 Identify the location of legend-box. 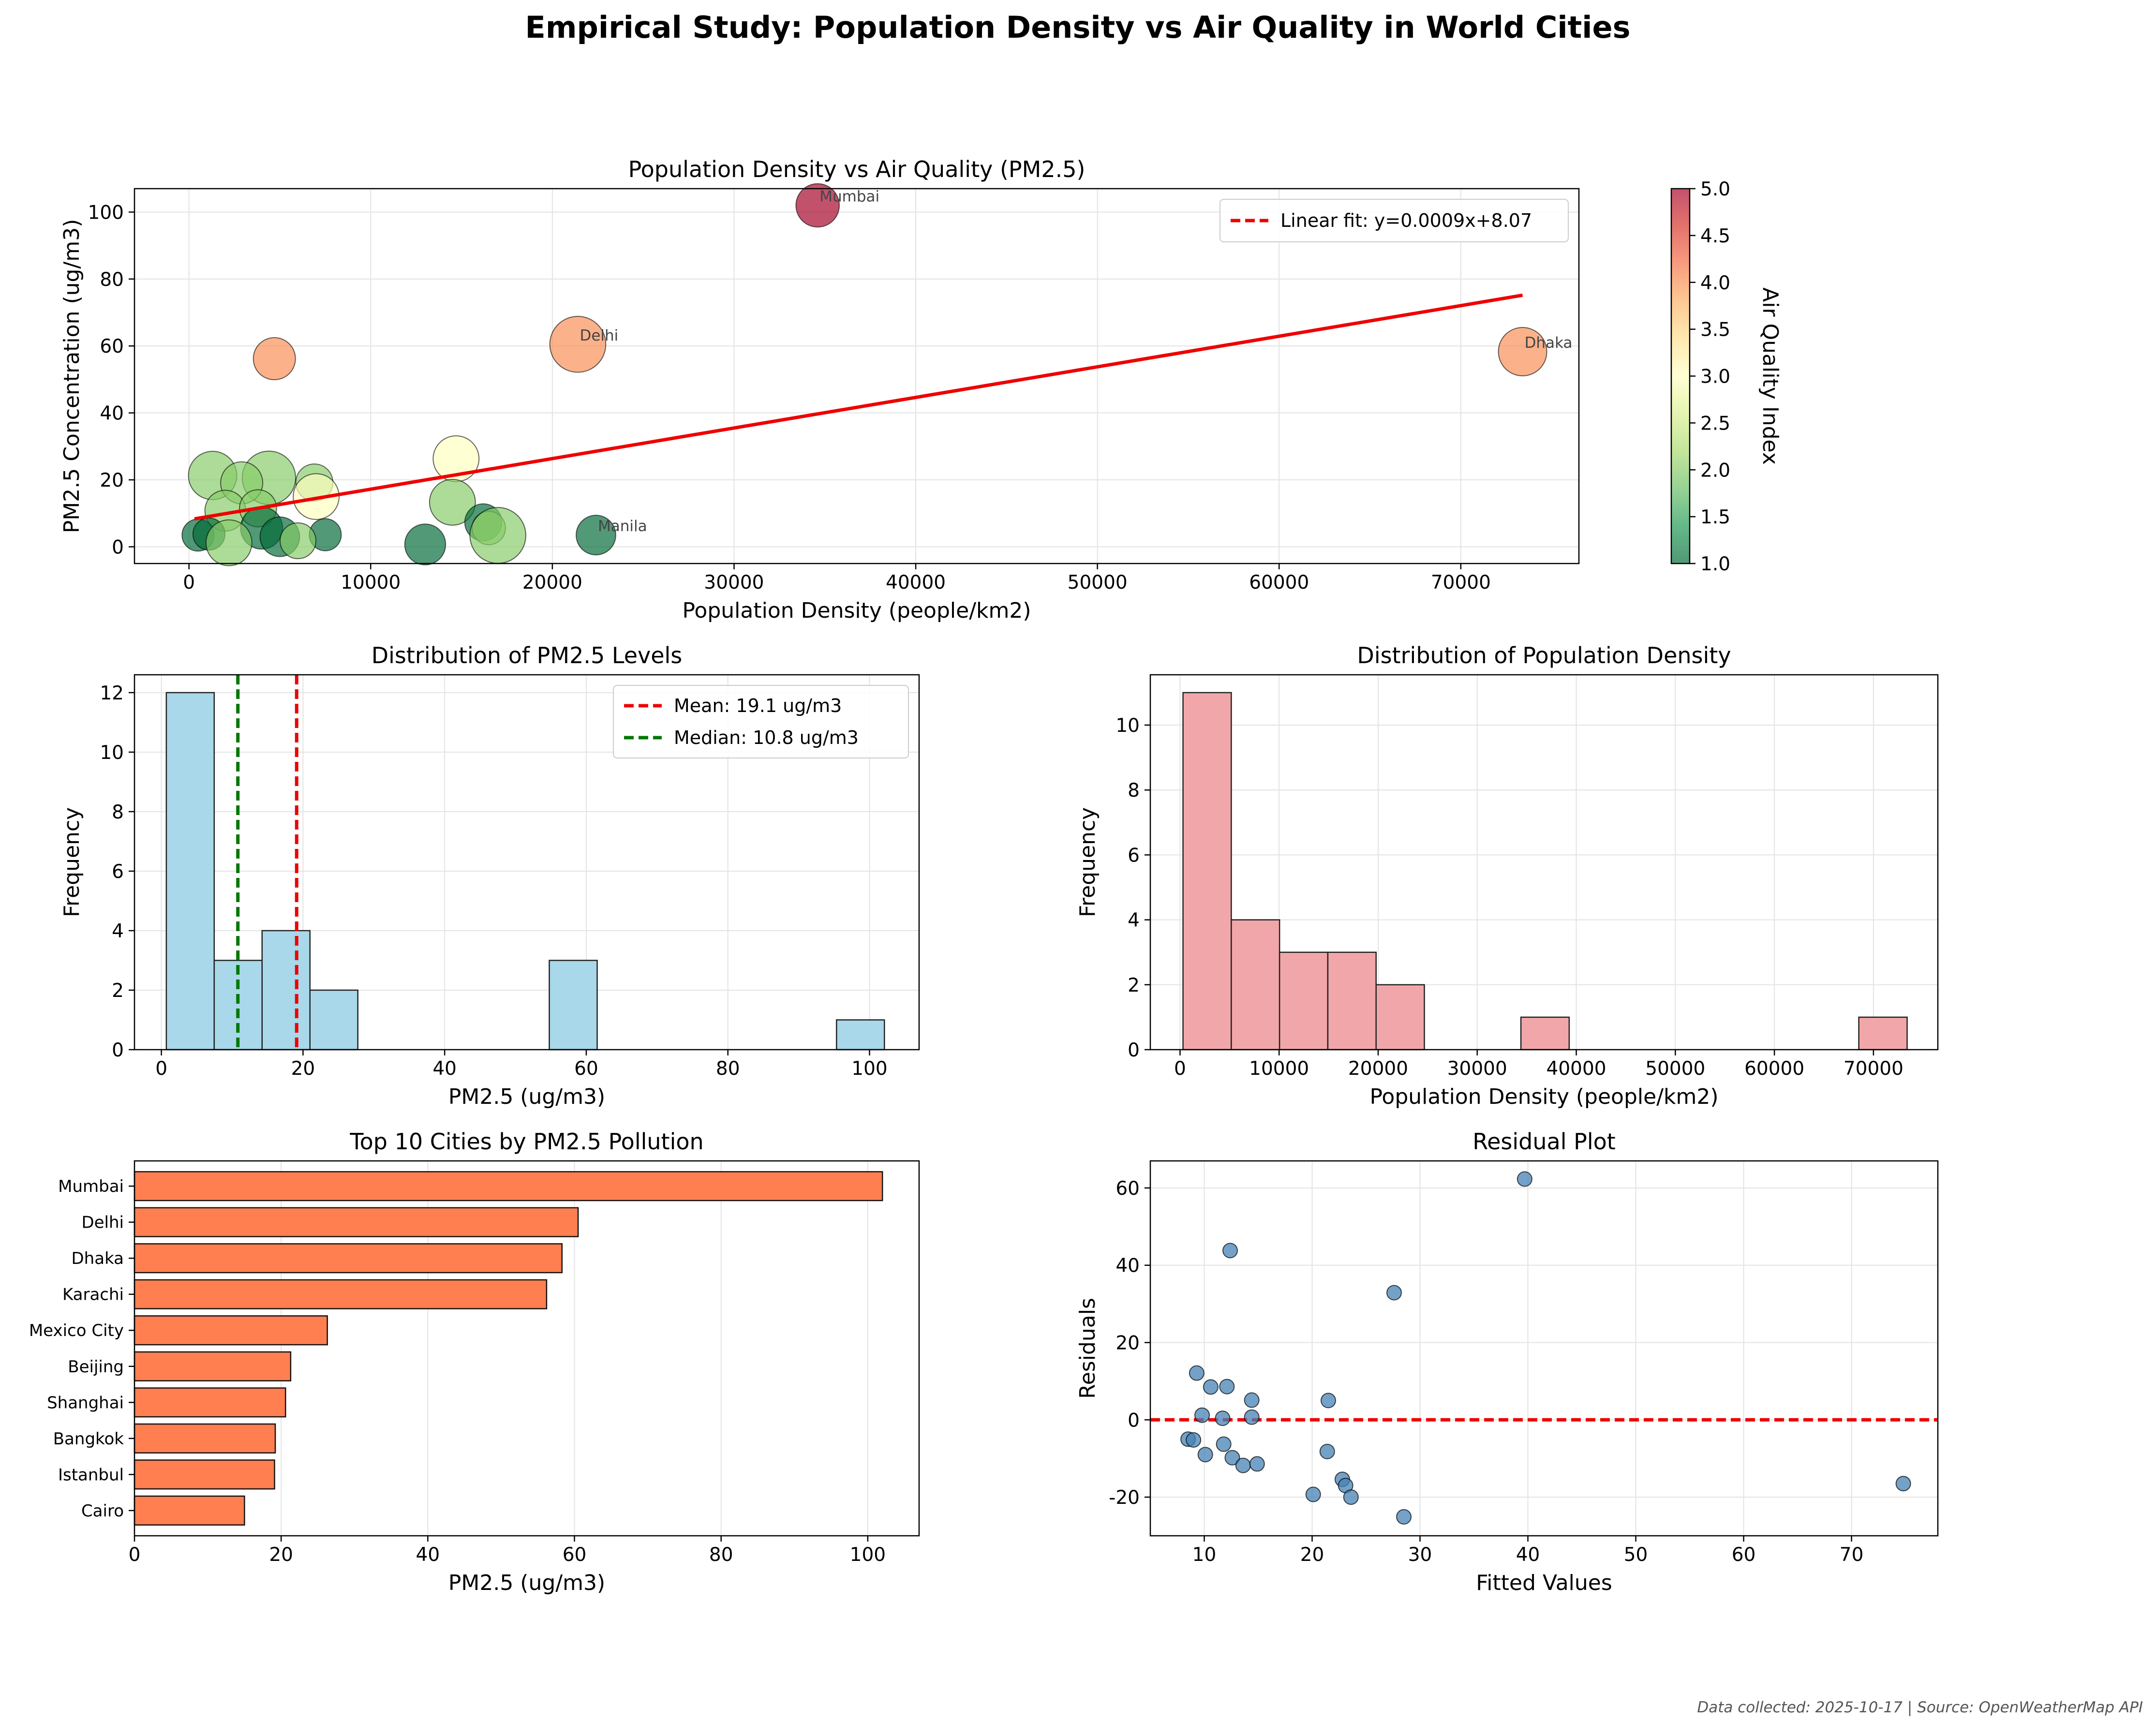
(761, 721).